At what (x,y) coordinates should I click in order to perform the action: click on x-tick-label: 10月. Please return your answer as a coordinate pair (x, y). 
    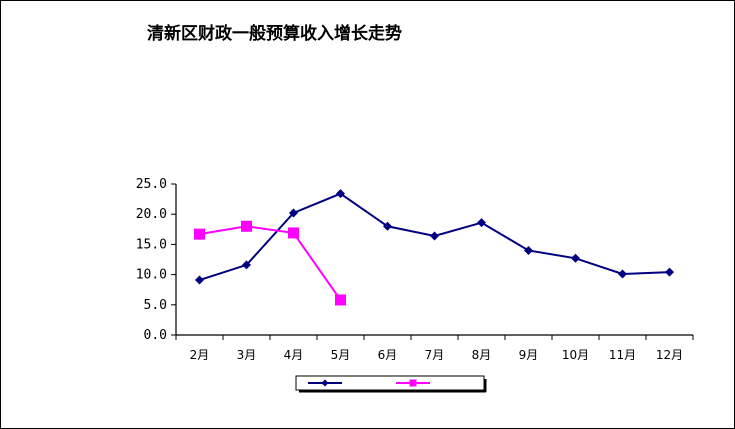
    Looking at the image, I should click on (575, 355).